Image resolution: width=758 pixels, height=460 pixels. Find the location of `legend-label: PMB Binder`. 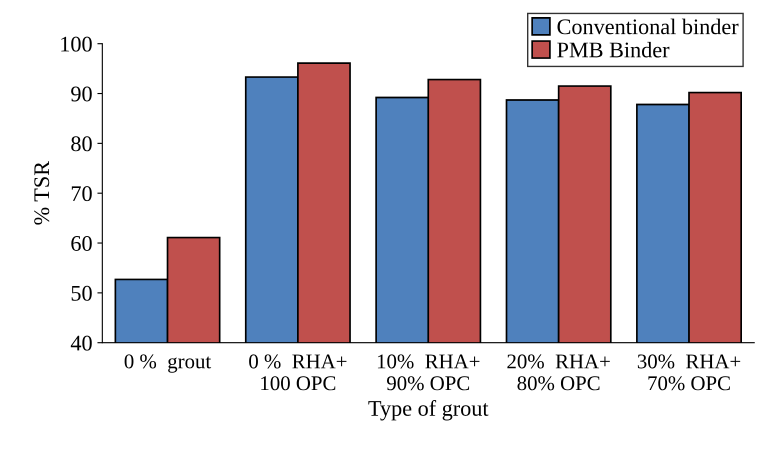

legend-label: PMB Binder is located at coordinates (613, 50).